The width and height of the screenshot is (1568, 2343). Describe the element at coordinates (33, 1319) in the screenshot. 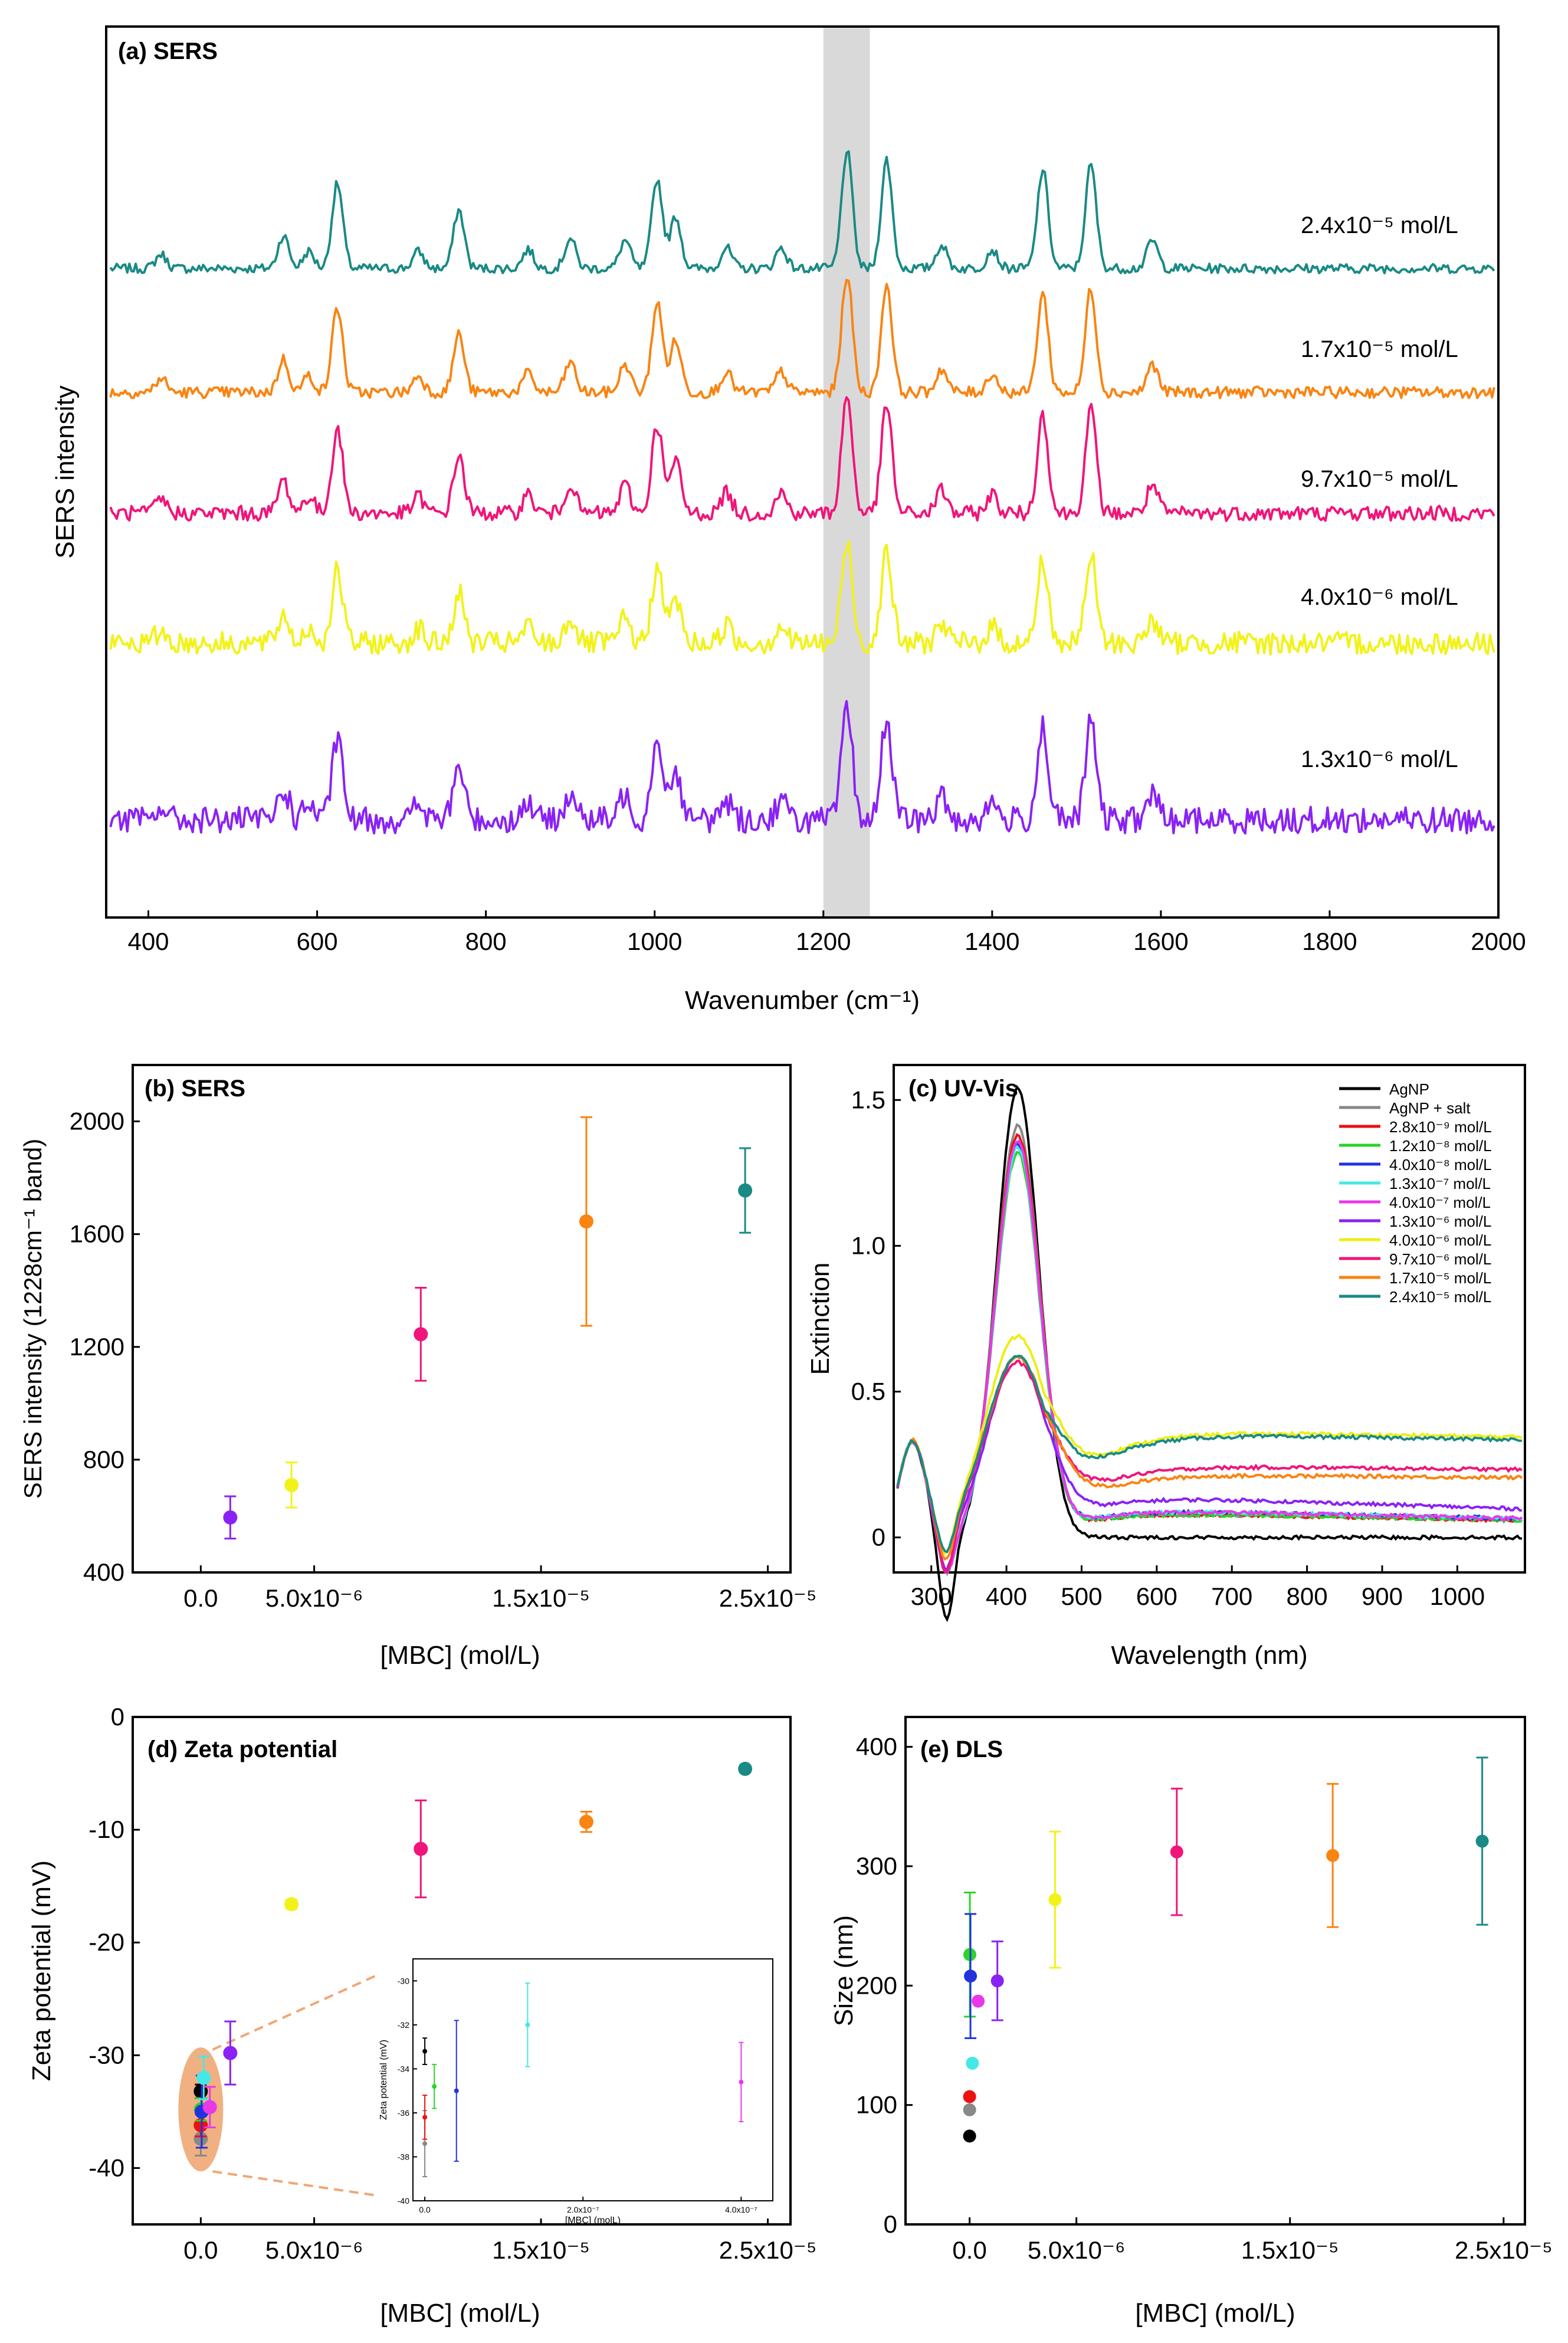

I see `panel-b-ylabel: SERS intensity (1228cm⁻¹ band)` at that location.